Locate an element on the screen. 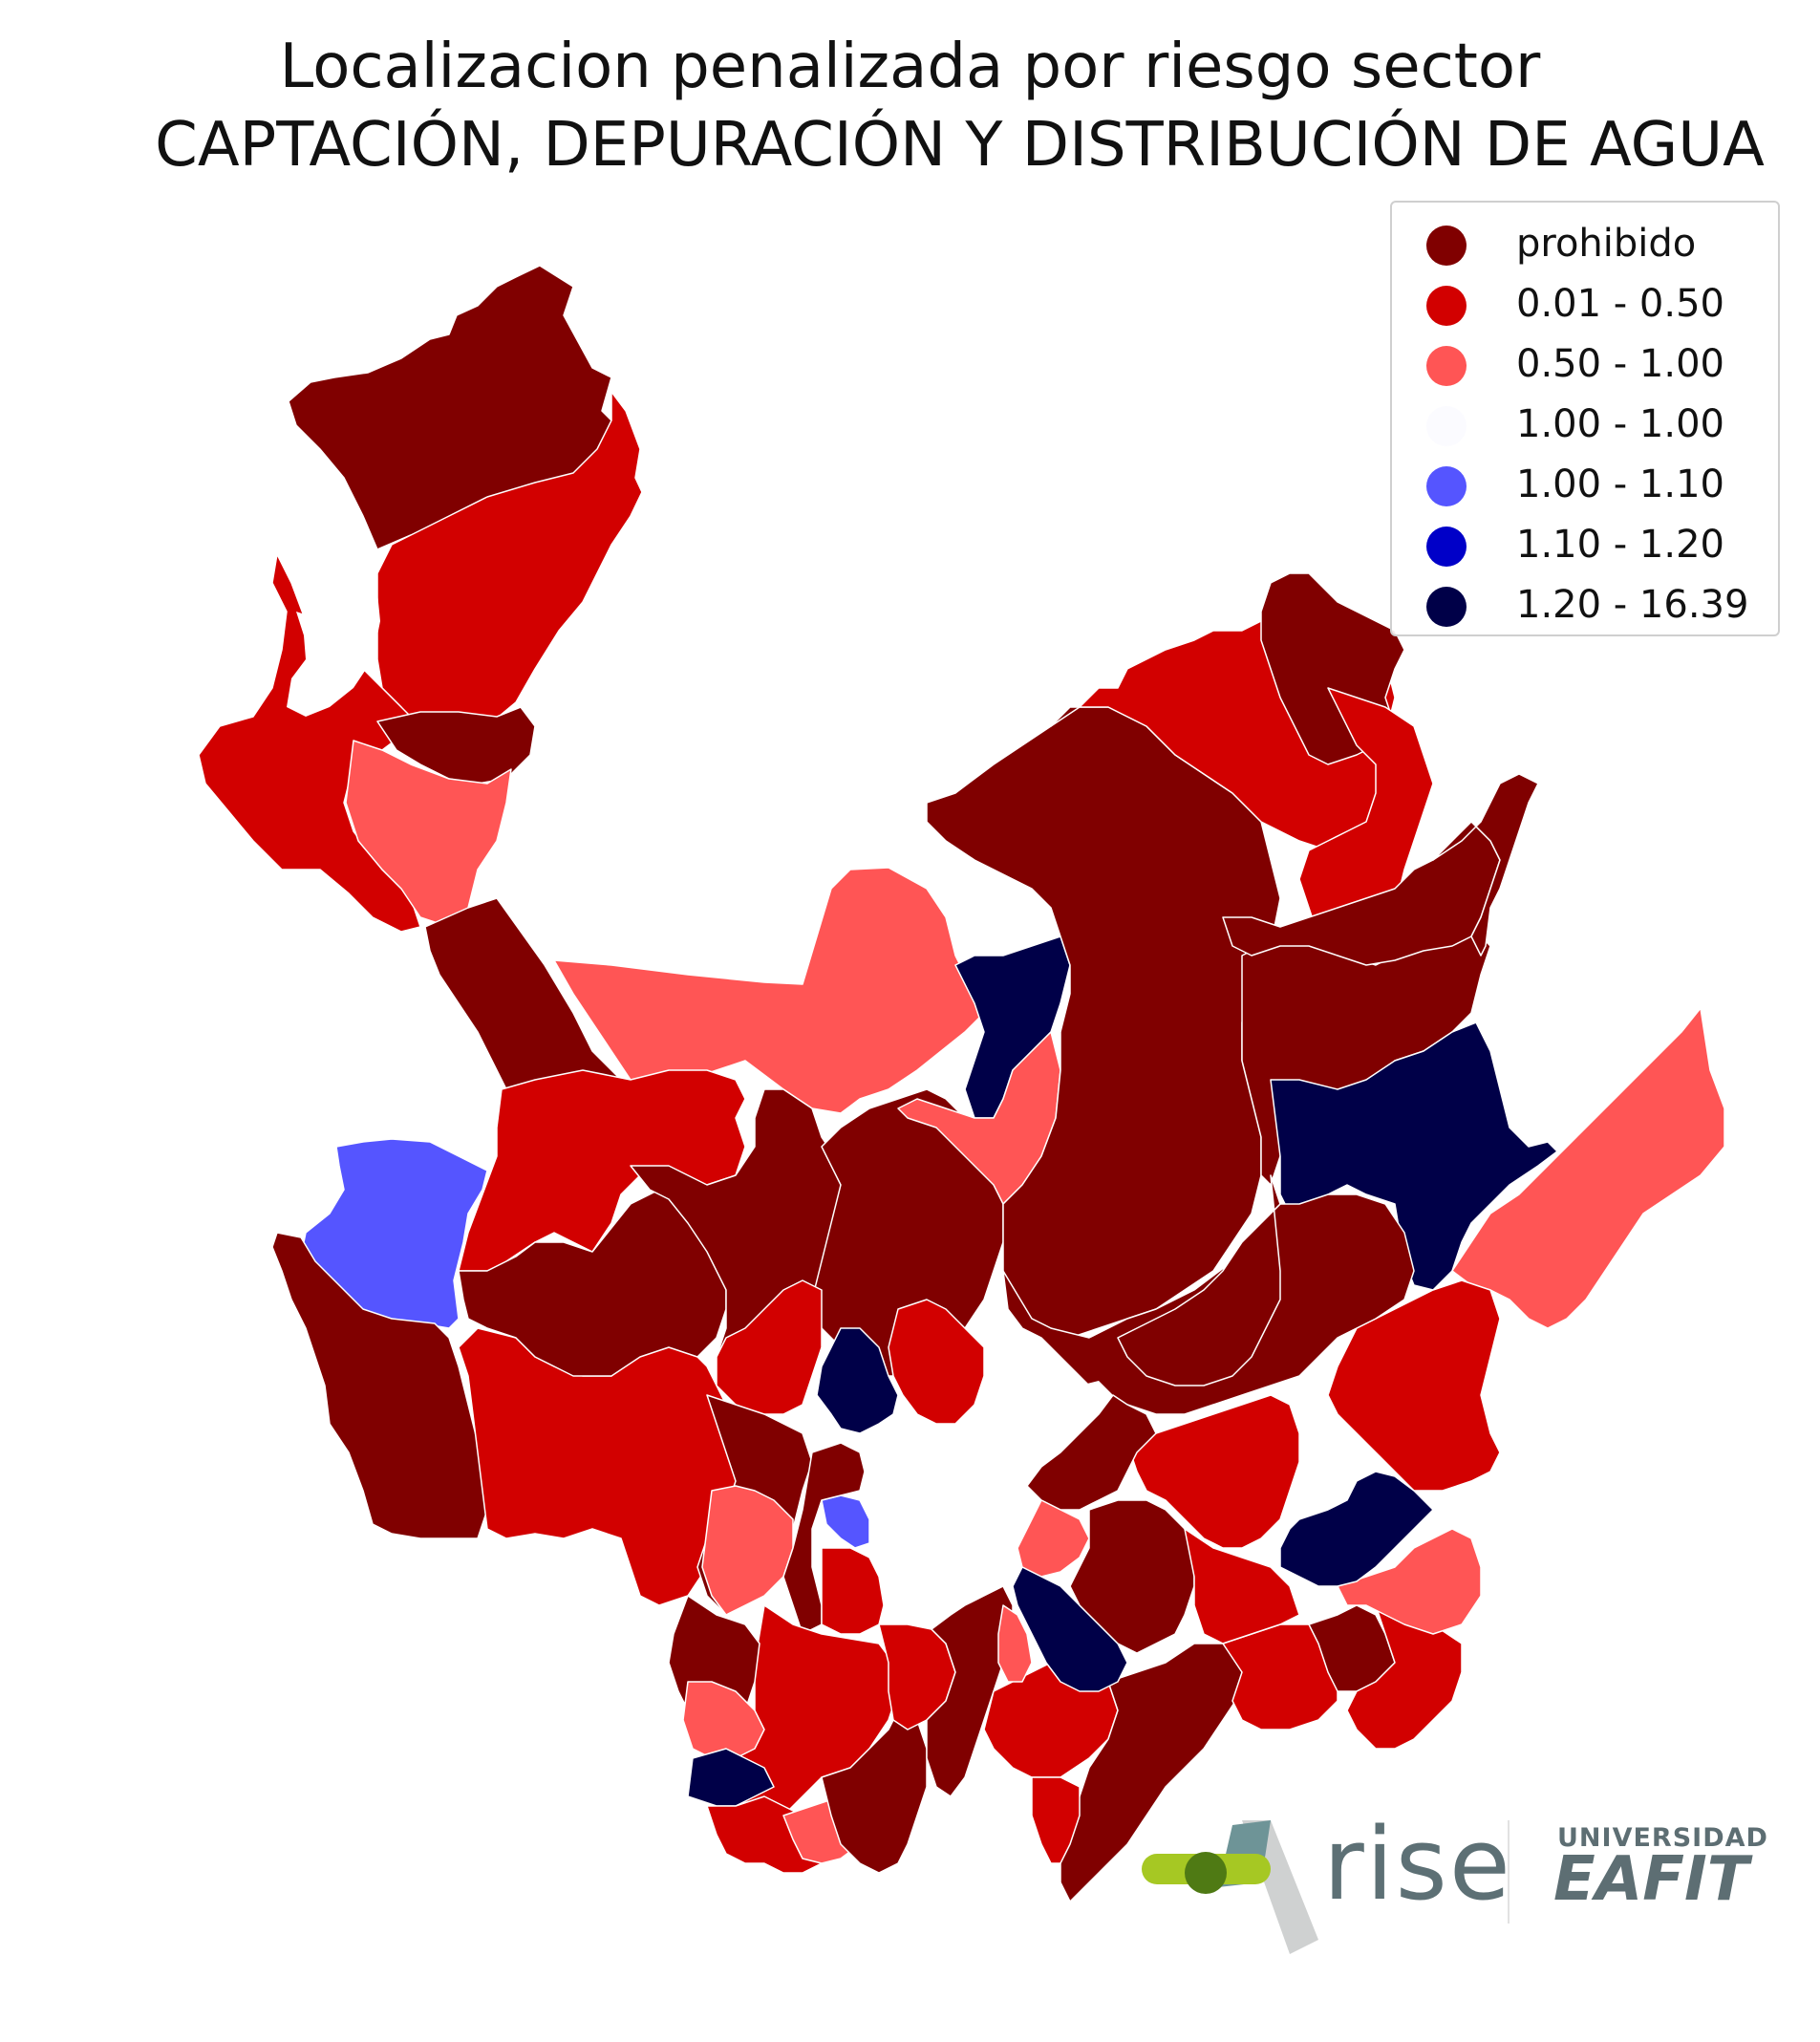  region-gulf is located at coordinates (334, 654).